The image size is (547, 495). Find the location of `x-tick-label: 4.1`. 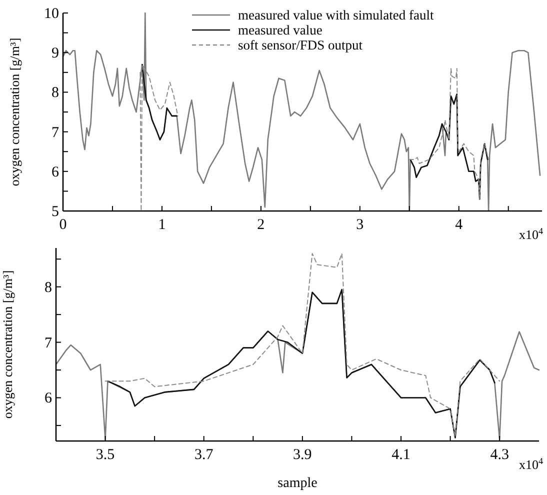

x-tick-label: 4.1 is located at coordinates (401, 455).